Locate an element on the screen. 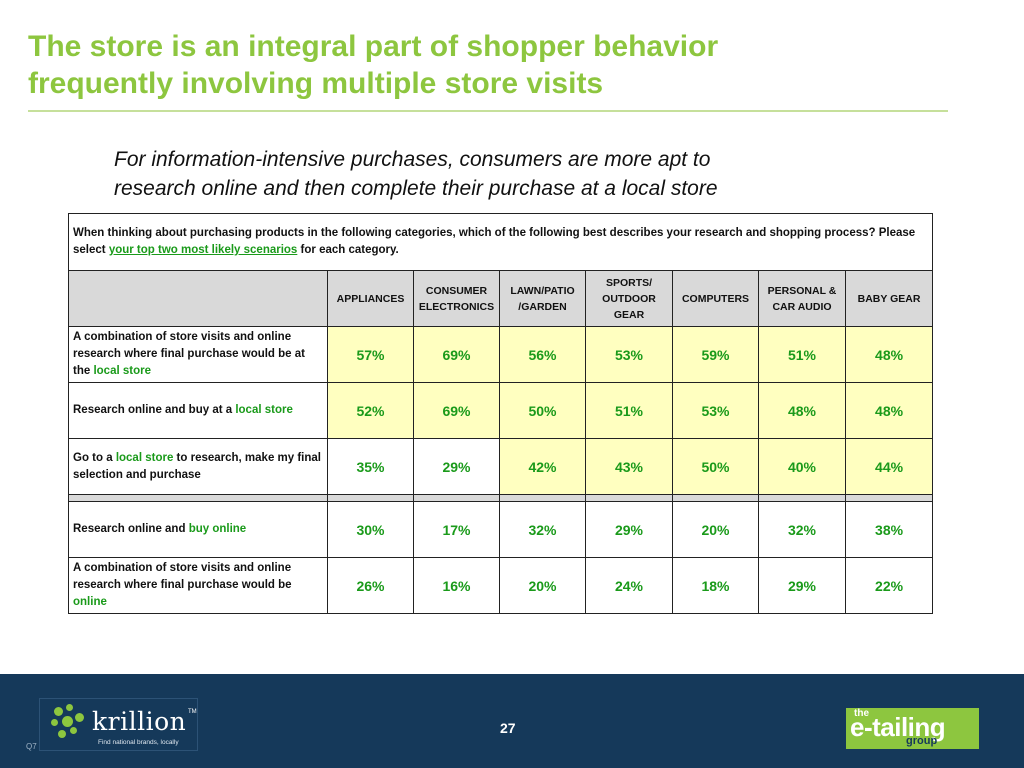  percentage-cell: 38% is located at coordinates (889, 529).